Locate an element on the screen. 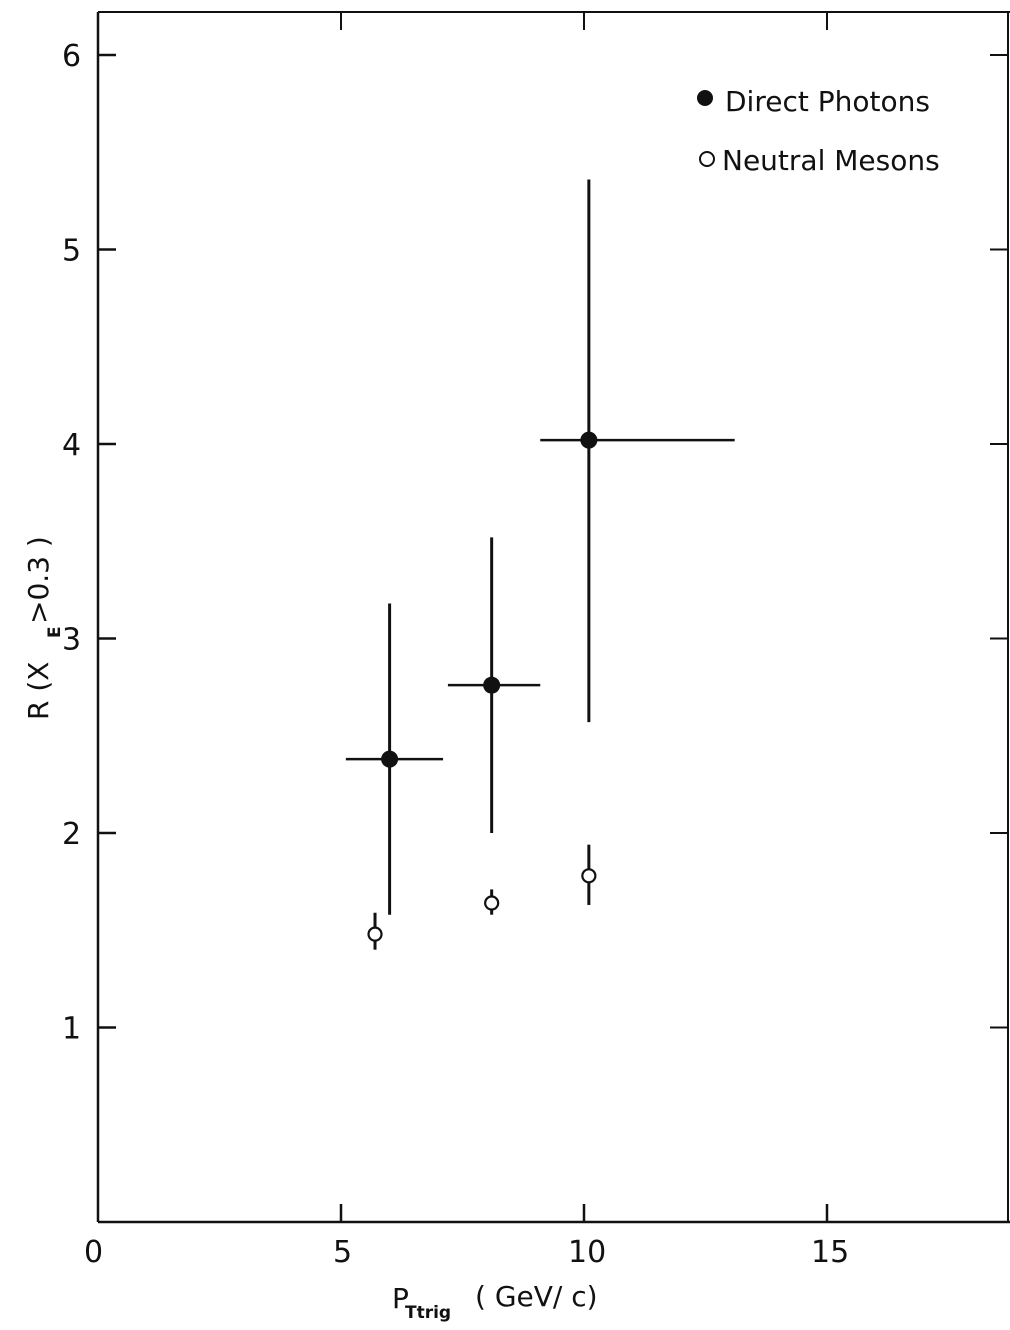 The height and width of the screenshot is (1330, 1010). y-axis-label-rest: >0.3 ) is located at coordinates (38, 580).